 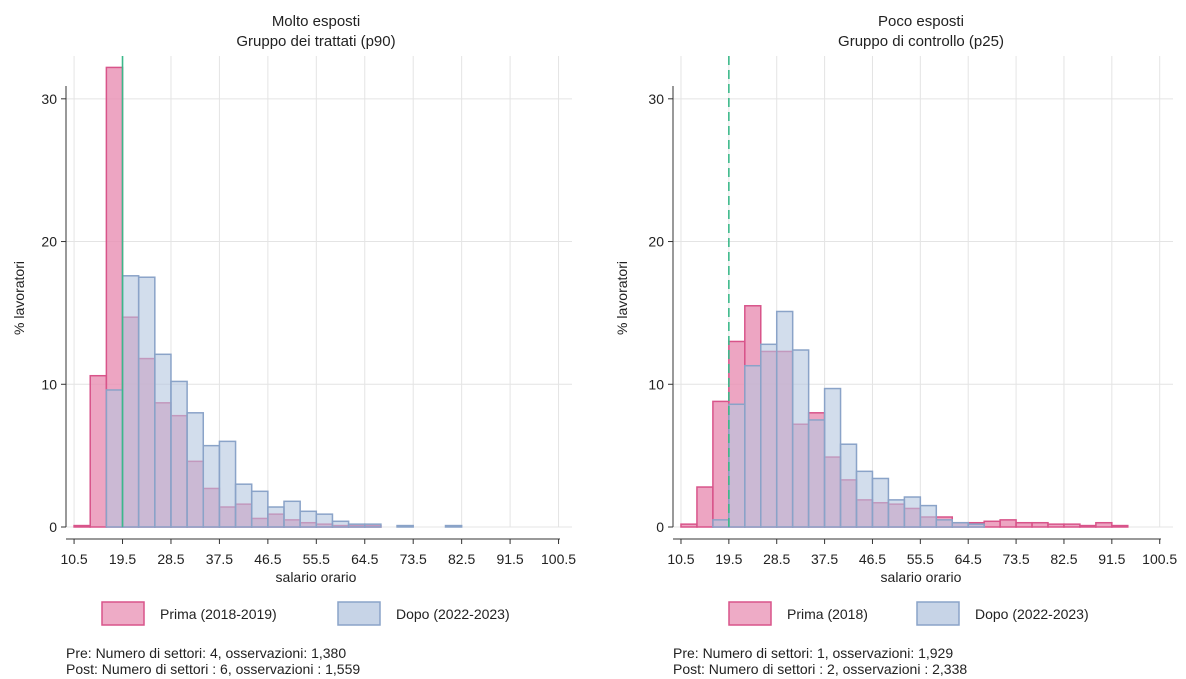 I want to click on chart-title: Molto esposti, so click(x=316, y=21).